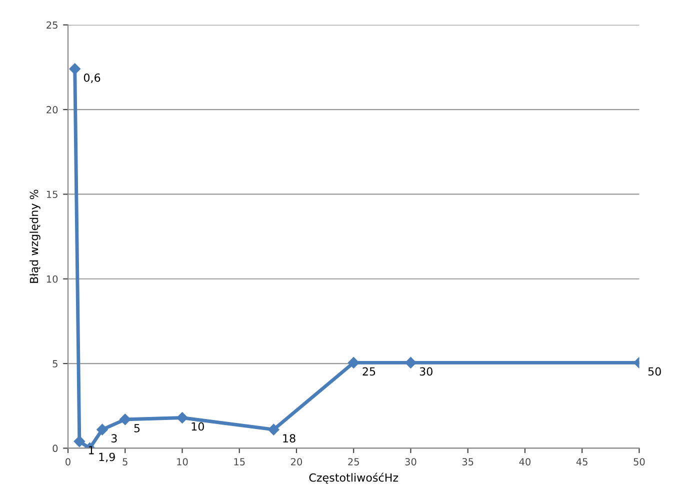 Image resolution: width=680 pixels, height=498 pixels. I want to click on x-tick-label: 35, so click(468, 462).